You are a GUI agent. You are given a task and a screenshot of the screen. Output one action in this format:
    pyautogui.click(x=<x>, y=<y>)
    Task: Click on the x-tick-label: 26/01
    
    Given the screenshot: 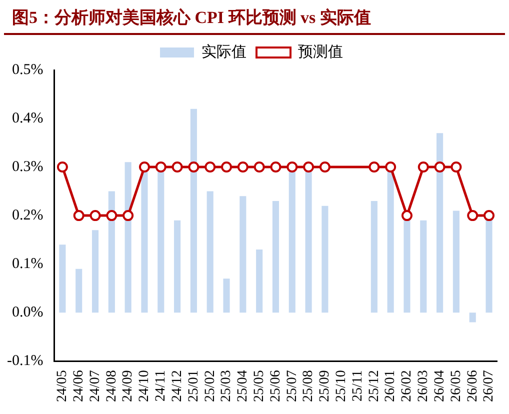 What is the action you would take?
    pyautogui.click(x=390, y=386)
    